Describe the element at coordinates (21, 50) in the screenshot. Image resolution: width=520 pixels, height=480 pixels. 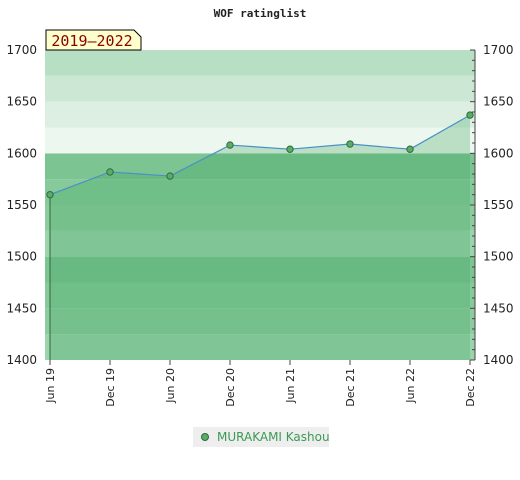
I see `y-tick-label-left: 1700` at that location.